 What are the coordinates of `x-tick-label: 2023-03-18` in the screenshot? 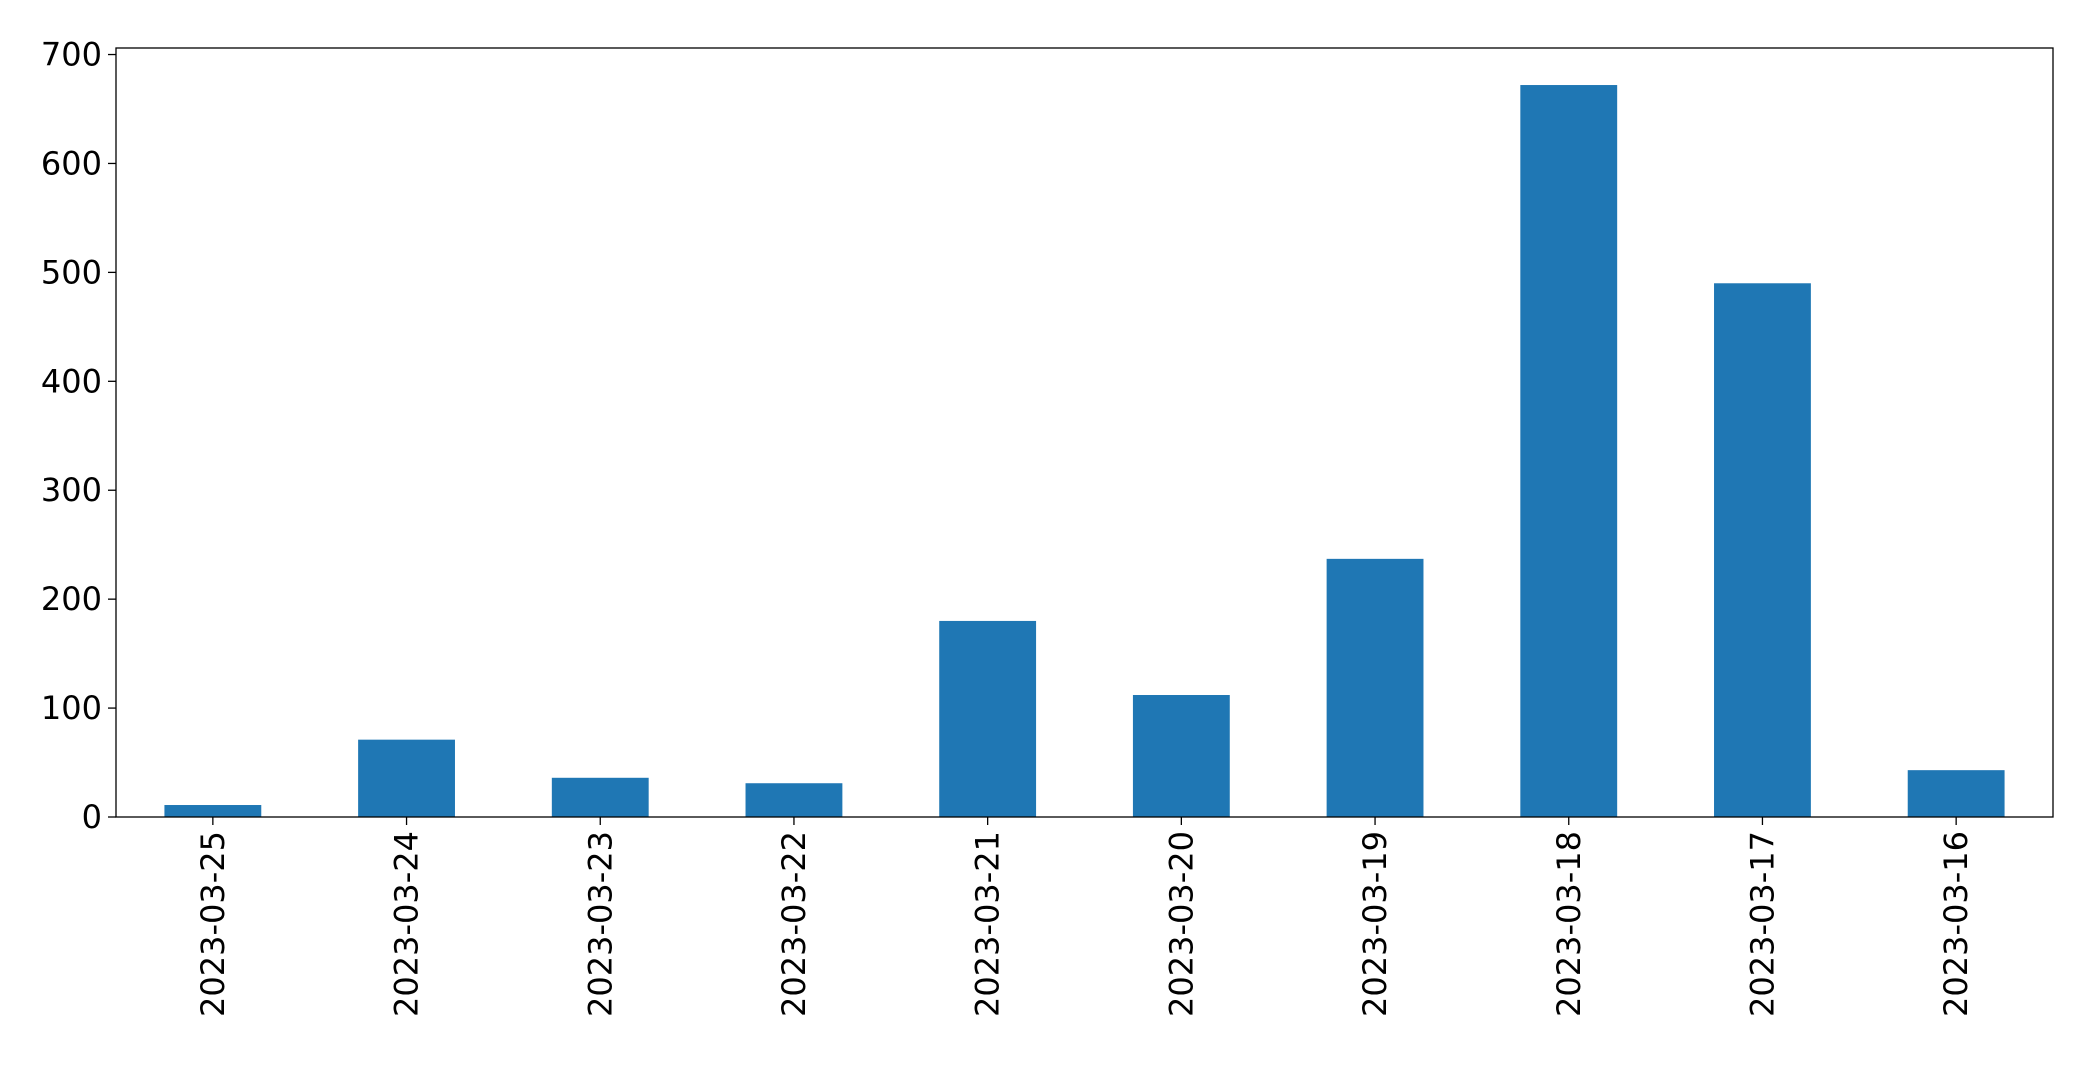 It's located at (1569, 924).